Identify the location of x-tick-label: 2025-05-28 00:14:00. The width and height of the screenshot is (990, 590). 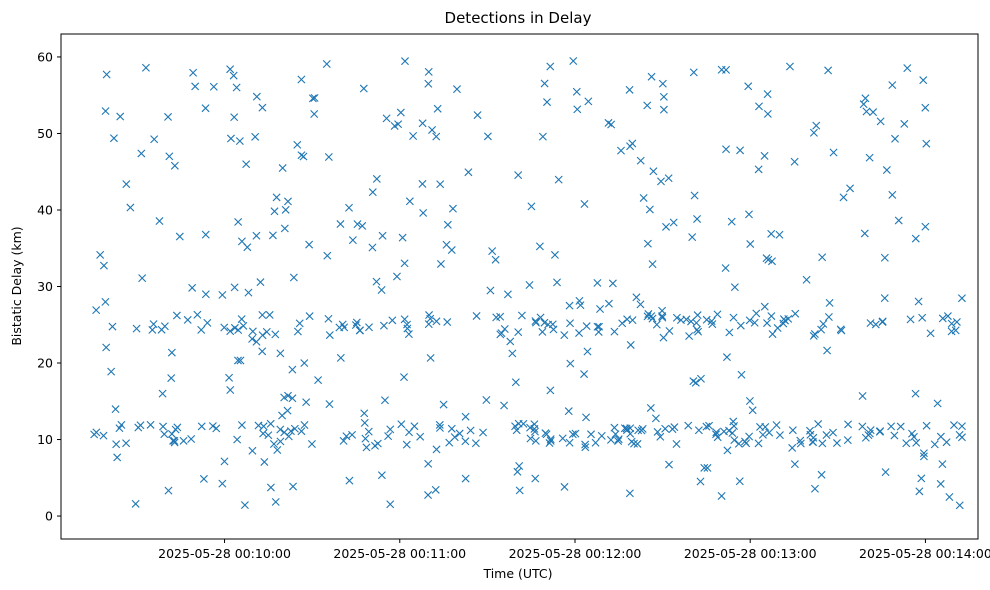
(924, 553).